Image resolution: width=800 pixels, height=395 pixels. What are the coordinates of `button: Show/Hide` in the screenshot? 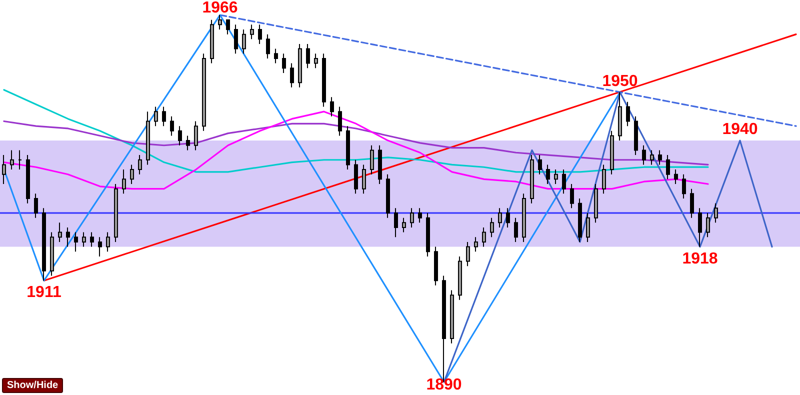 It's located at (33, 385).